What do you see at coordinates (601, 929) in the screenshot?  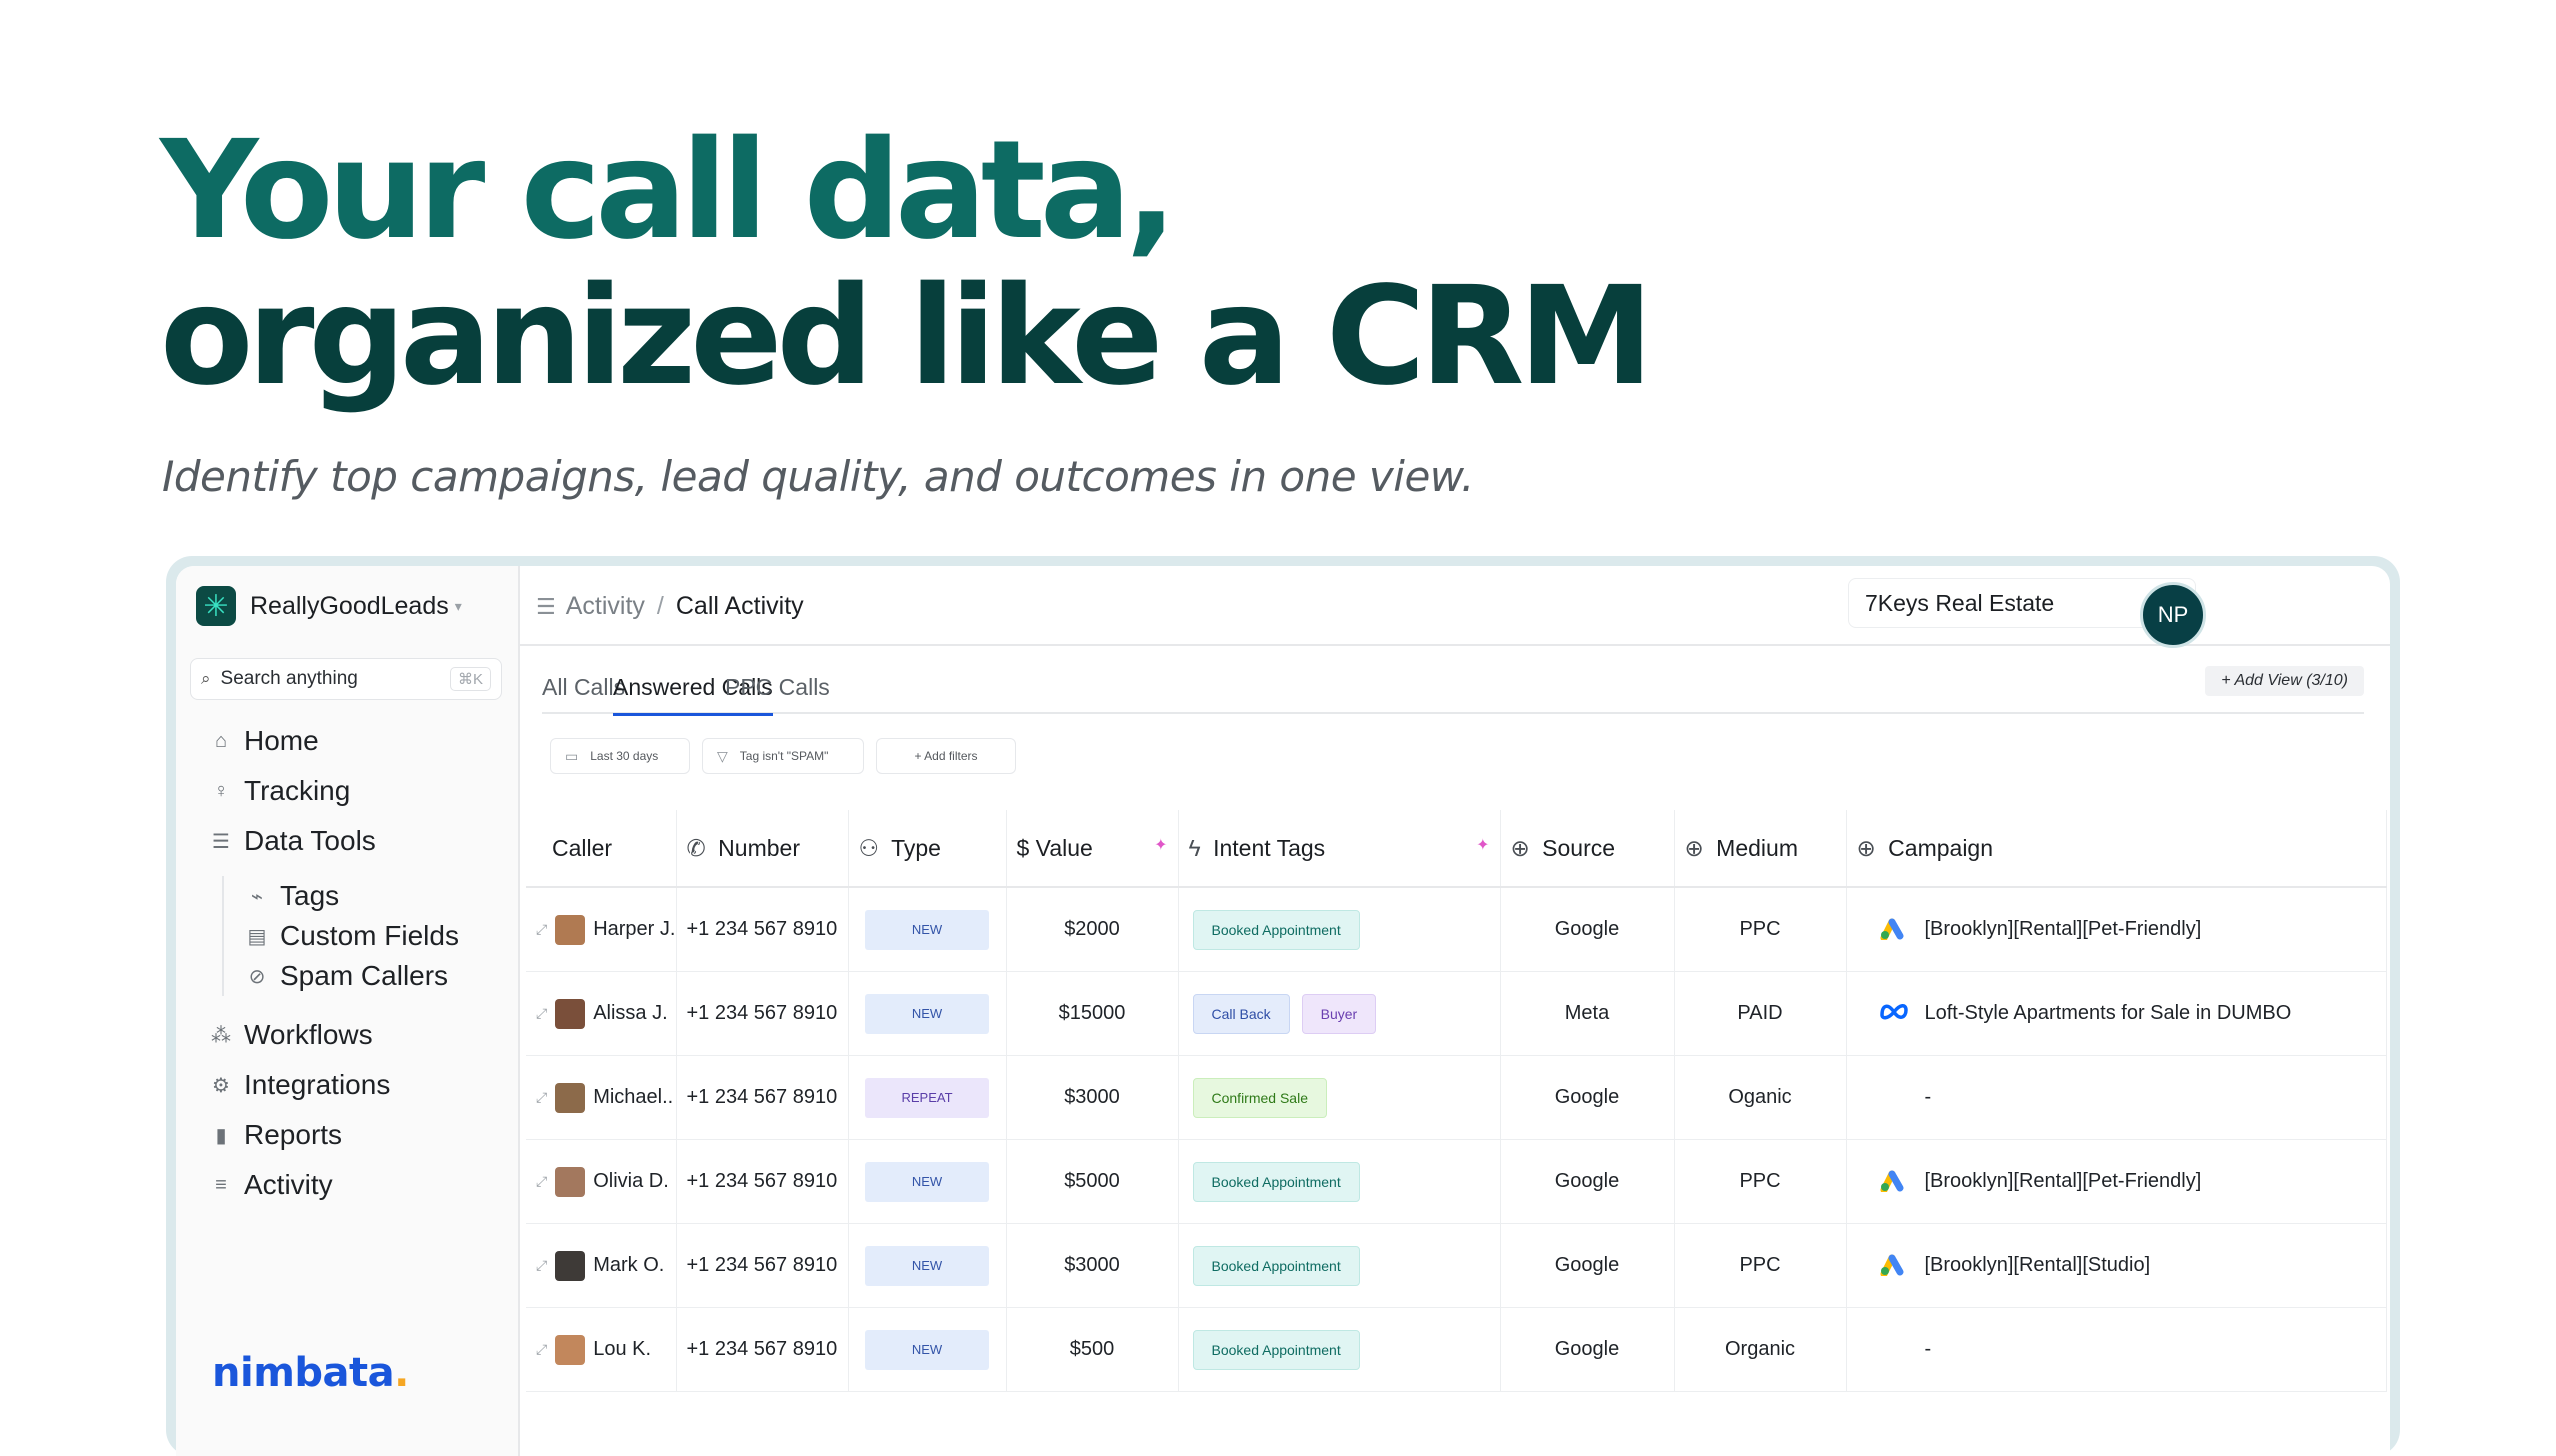 I see `caller-cell: ⤢ Harper J.` at bounding box center [601, 929].